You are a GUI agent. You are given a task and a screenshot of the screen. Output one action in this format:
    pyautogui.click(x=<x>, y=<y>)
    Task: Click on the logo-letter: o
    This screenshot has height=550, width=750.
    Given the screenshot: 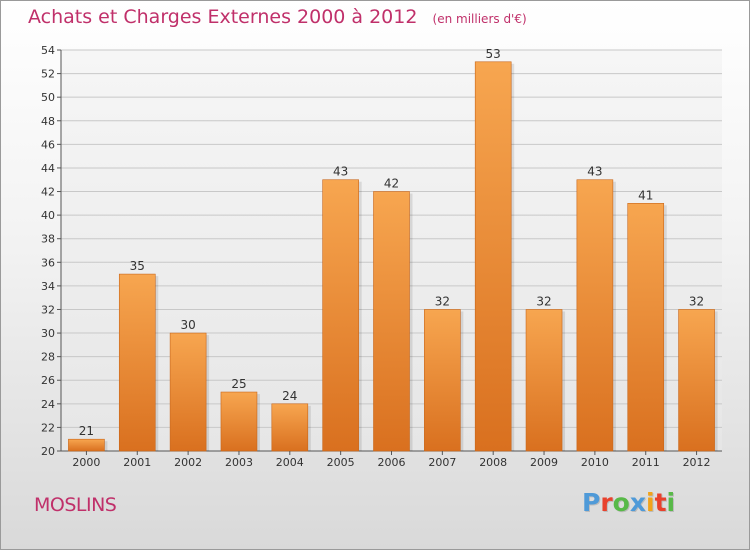 What is the action you would take?
    pyautogui.click(x=621, y=502)
    